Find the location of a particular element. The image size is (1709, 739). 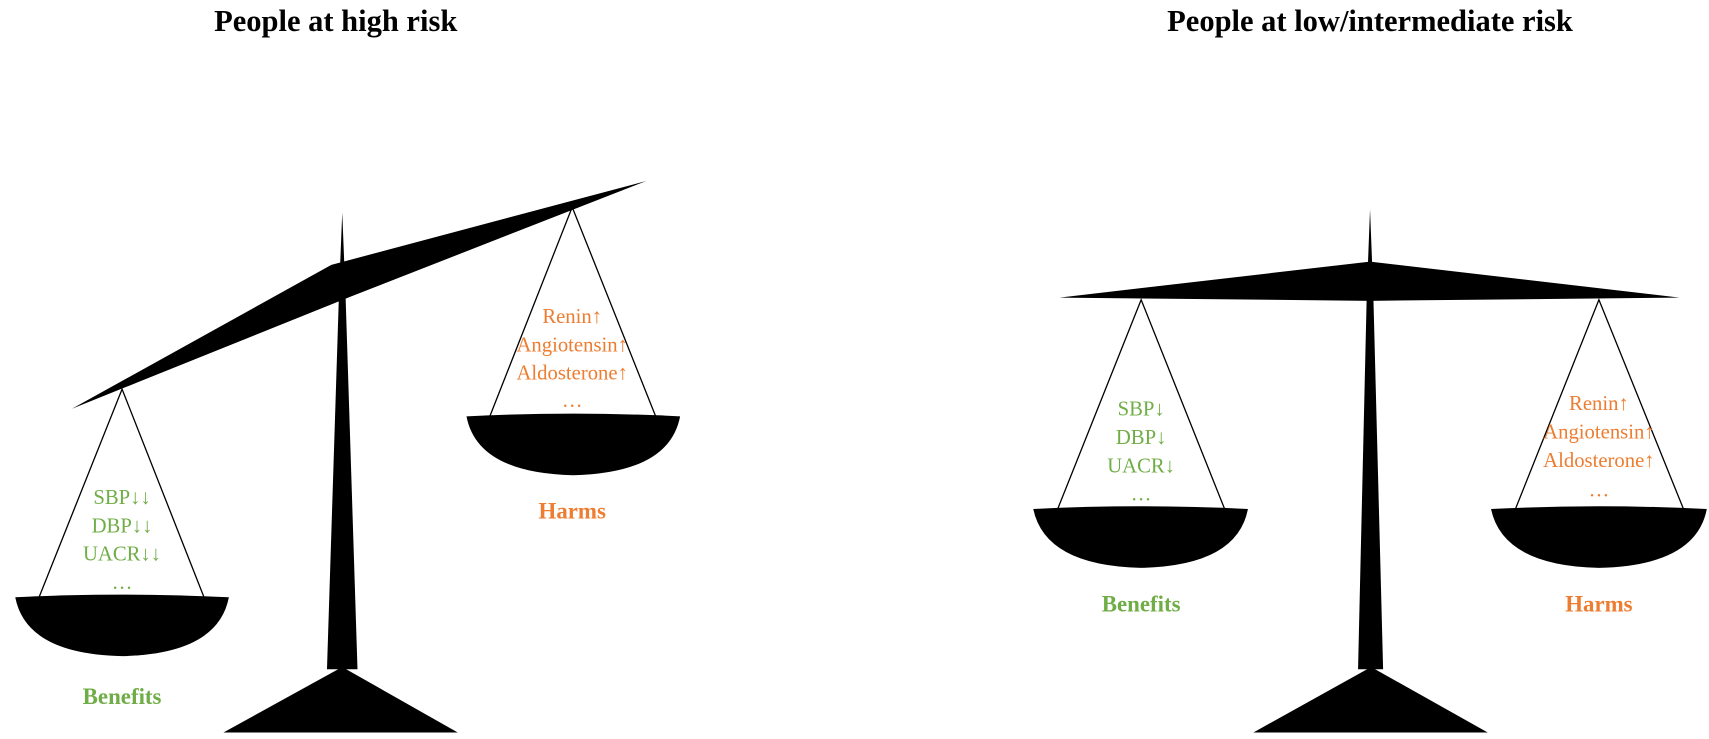

pan-item: DBP↓ is located at coordinates (1141, 438).